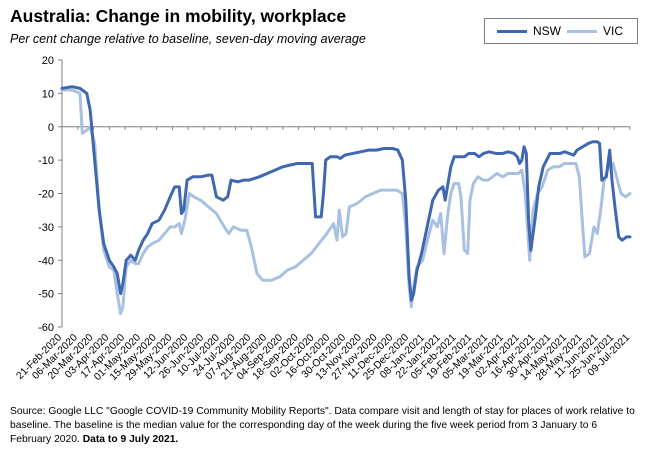 The image size is (650, 455). I want to click on source-data-date: Data to 9 July 2021., so click(130, 439).